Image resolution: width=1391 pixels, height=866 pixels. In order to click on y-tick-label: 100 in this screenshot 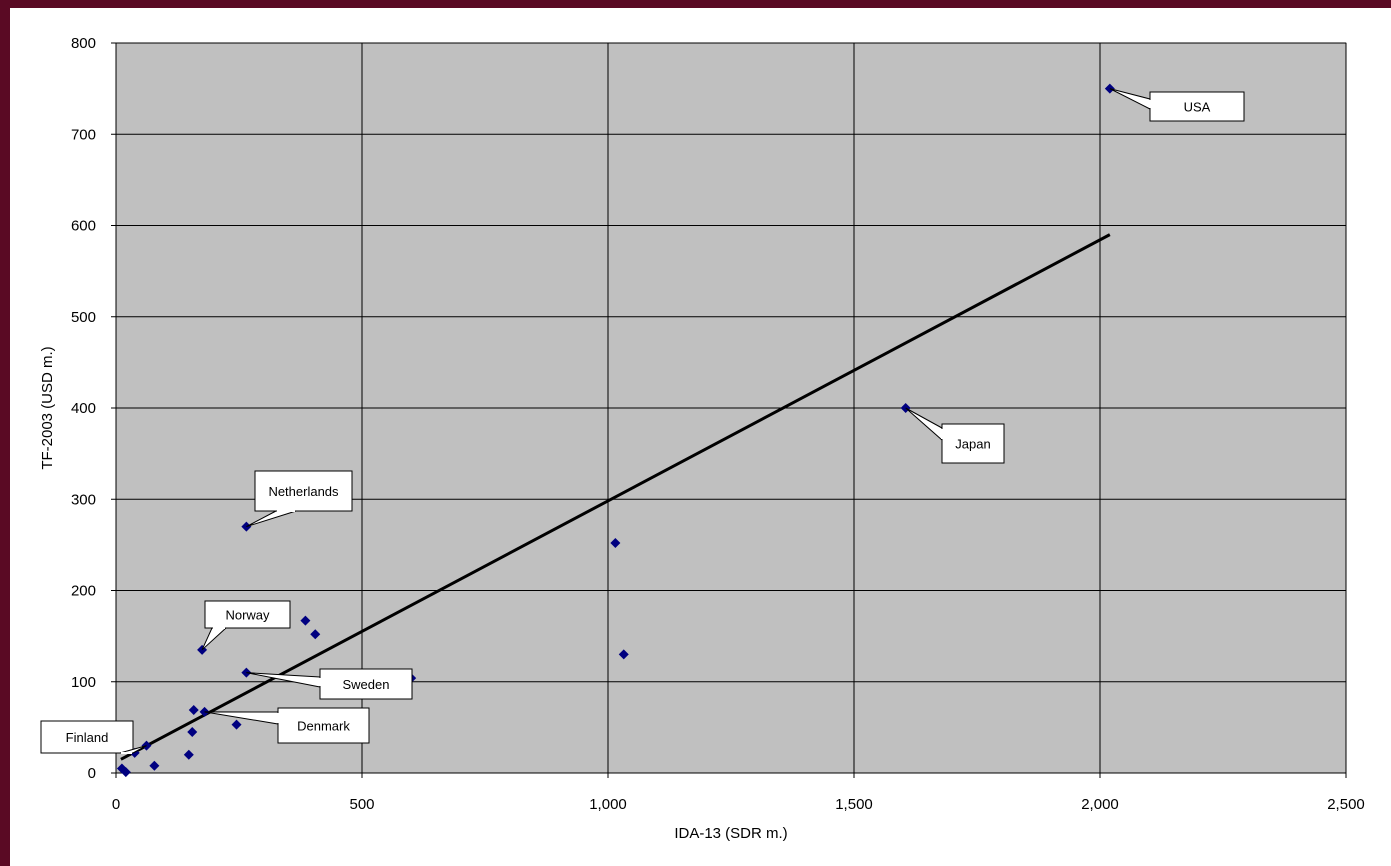, I will do `click(83, 682)`.